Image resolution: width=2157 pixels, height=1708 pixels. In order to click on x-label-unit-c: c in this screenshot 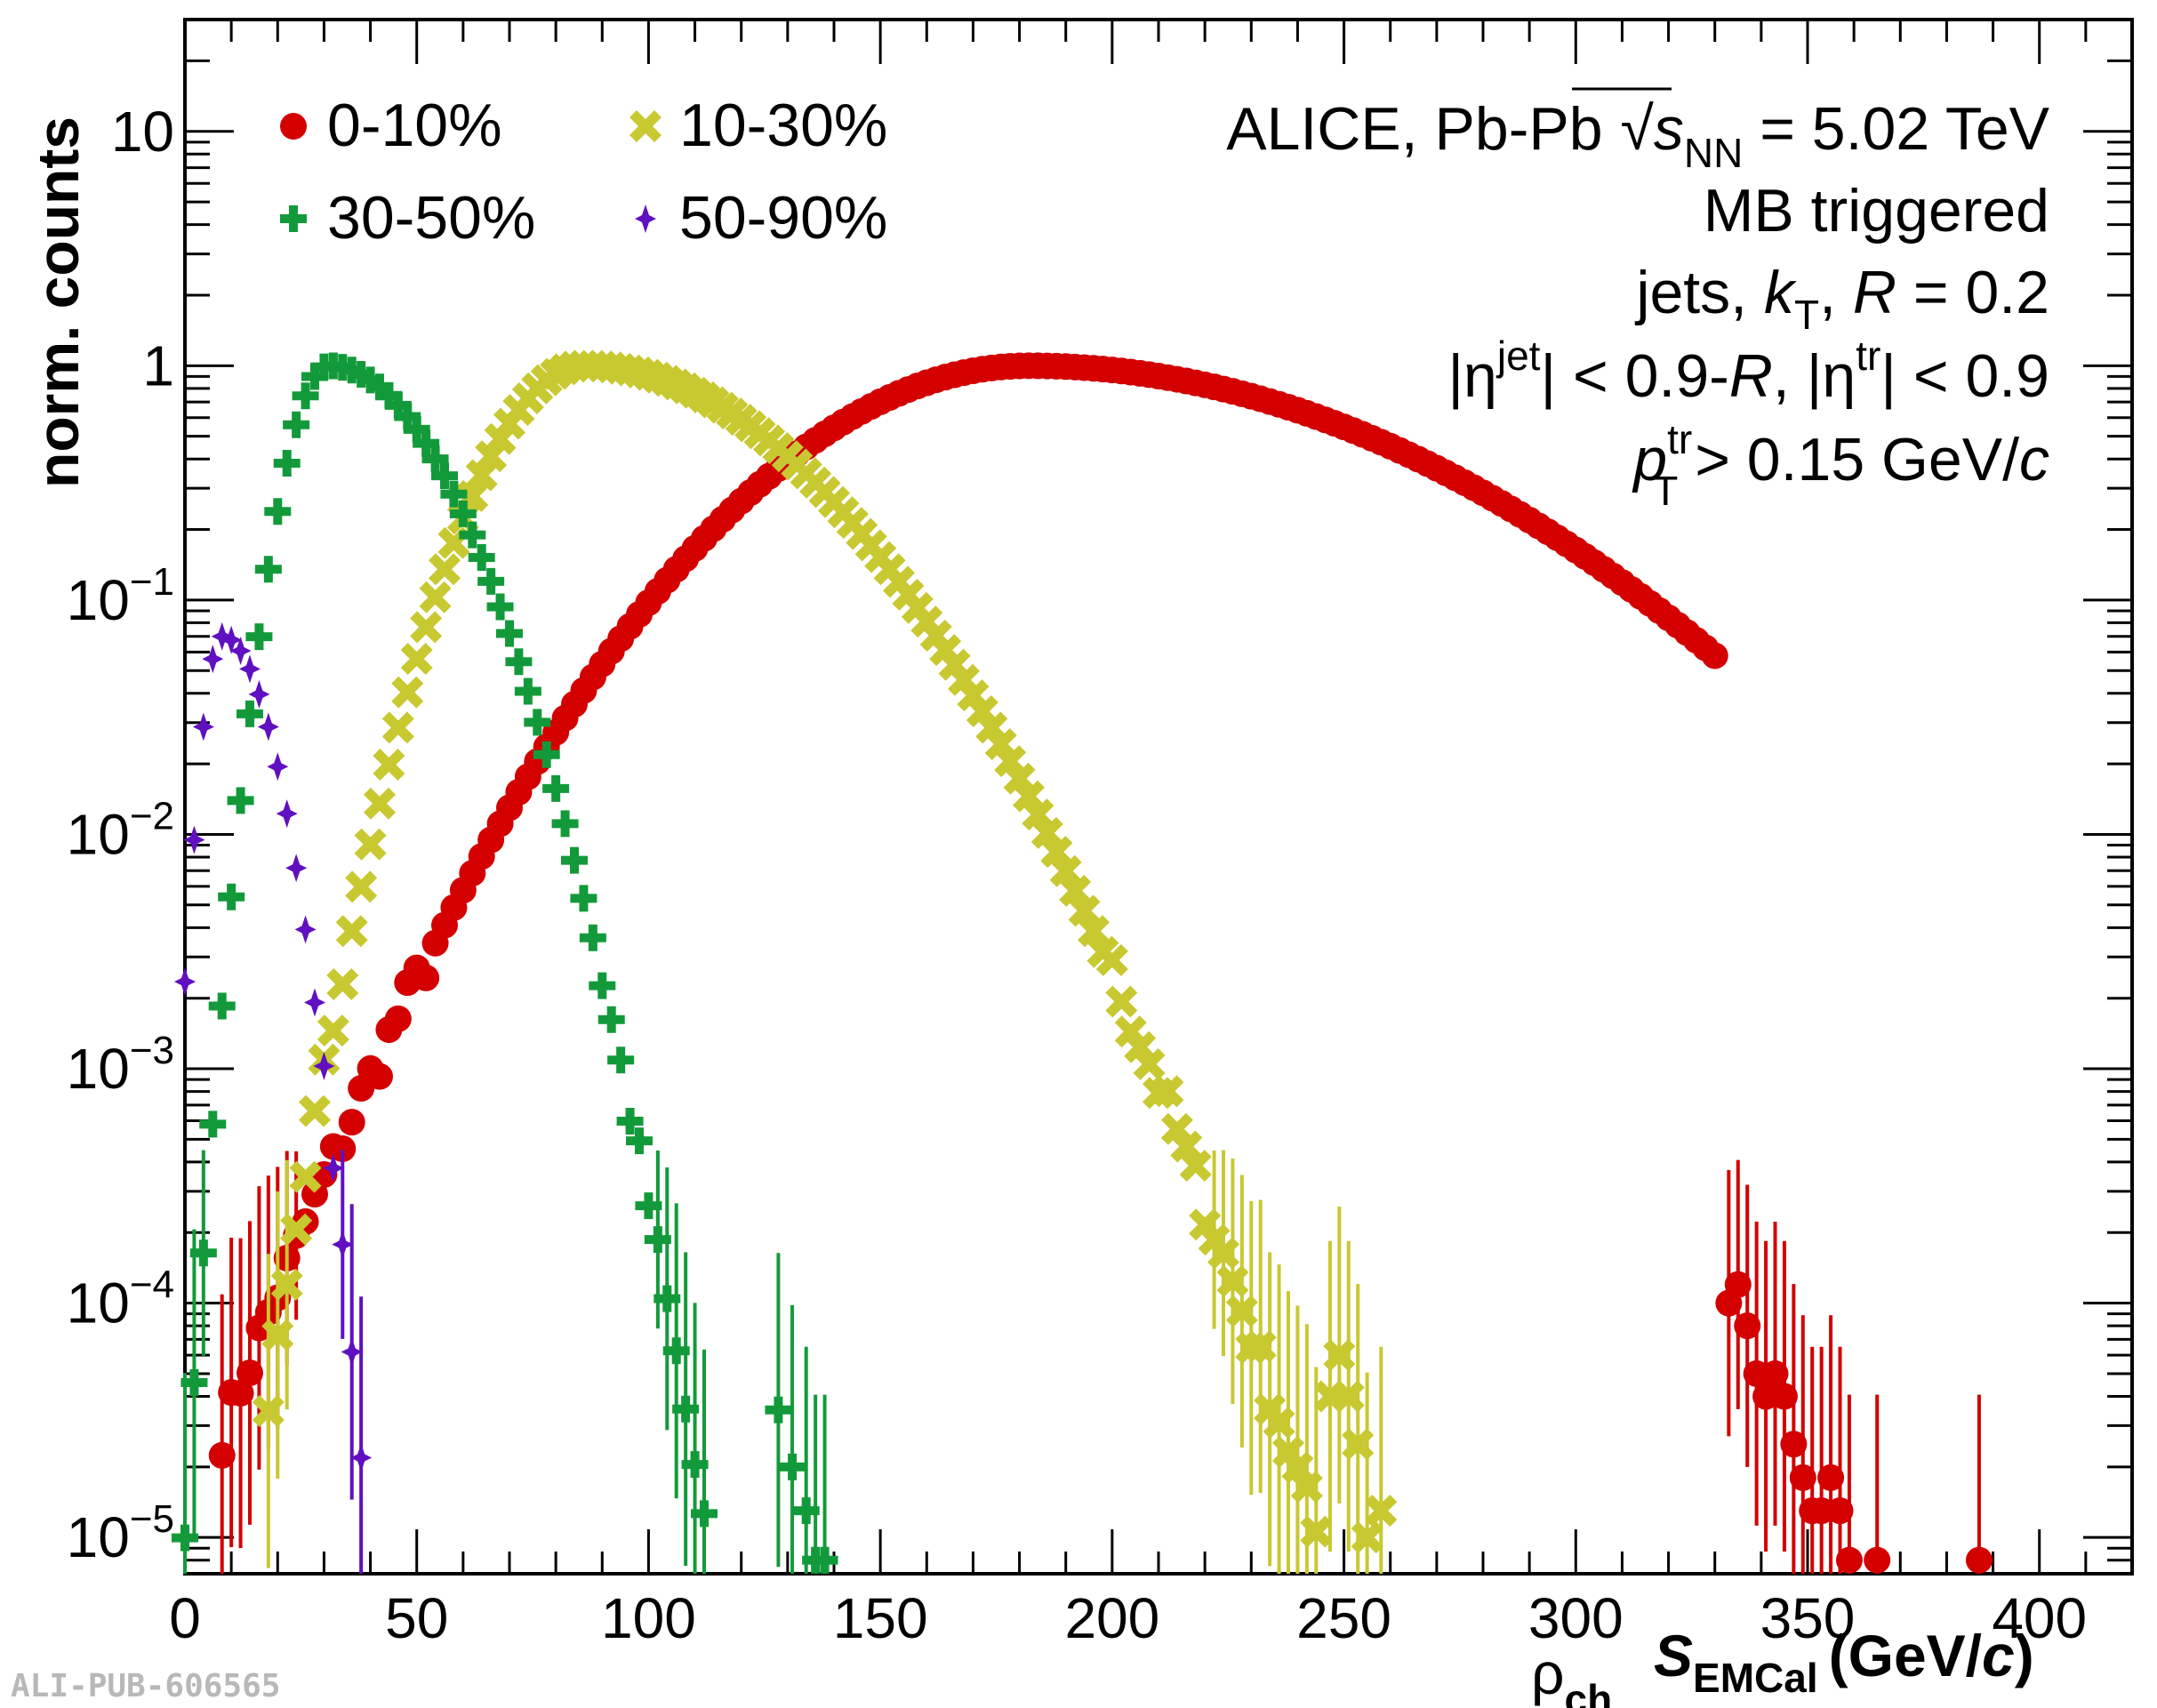, I will do `click(1998, 1655)`.